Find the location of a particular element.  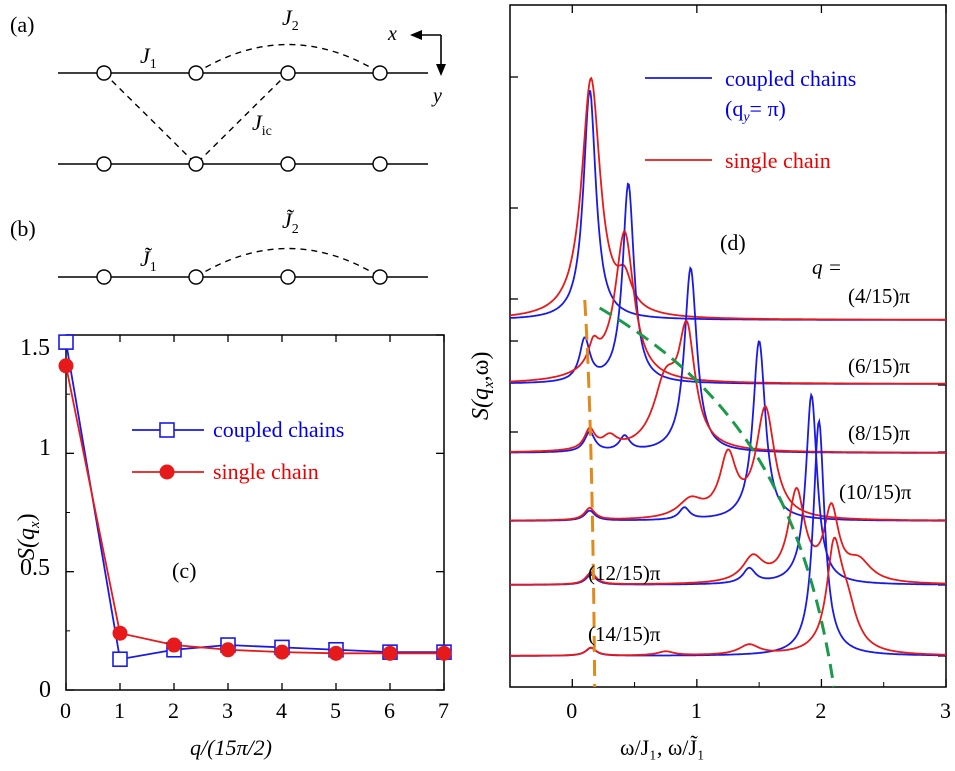

legend-label-single-d: single chain is located at coordinates (778, 160).